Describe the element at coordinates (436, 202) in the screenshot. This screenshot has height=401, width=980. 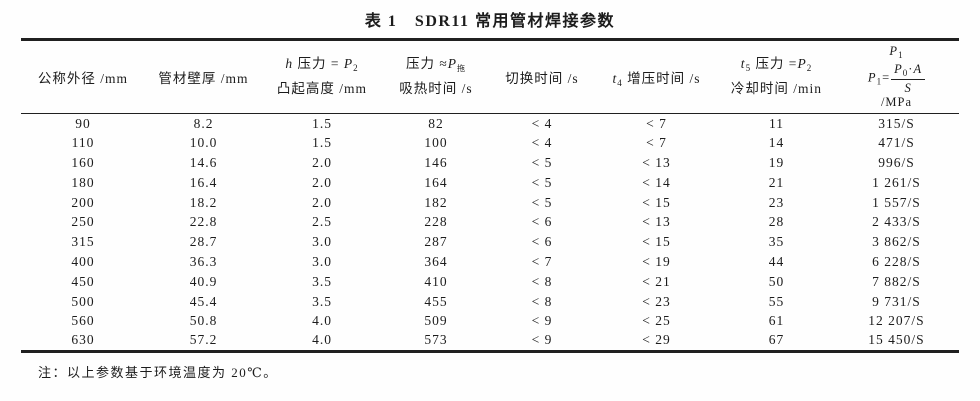
I see `cell: 182` at that location.